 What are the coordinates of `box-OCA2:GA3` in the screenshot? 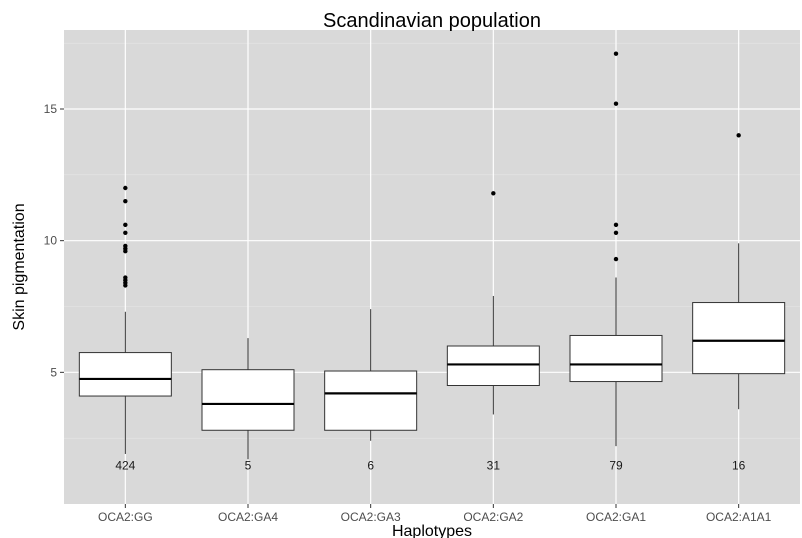 It's located at (371, 375).